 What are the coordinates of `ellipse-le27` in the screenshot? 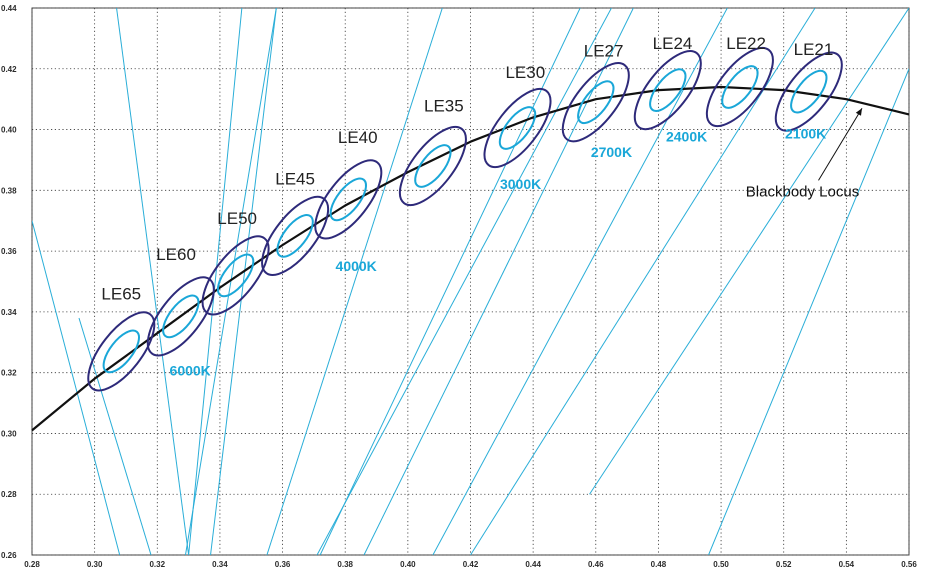 It's located at (595, 102).